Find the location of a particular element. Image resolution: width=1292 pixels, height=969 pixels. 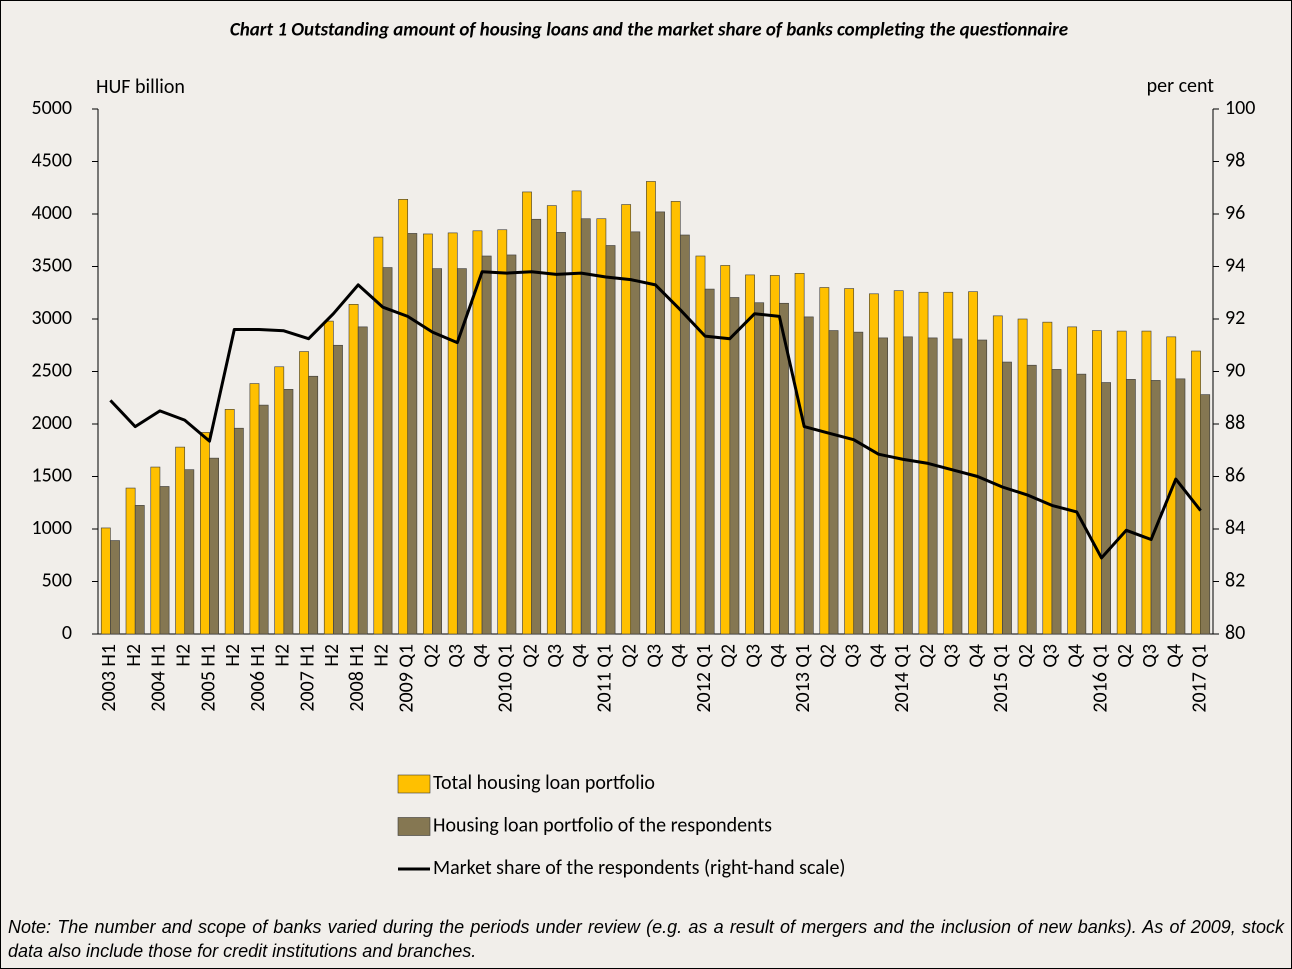

y2-tick-label: 100 is located at coordinates (1240, 108).